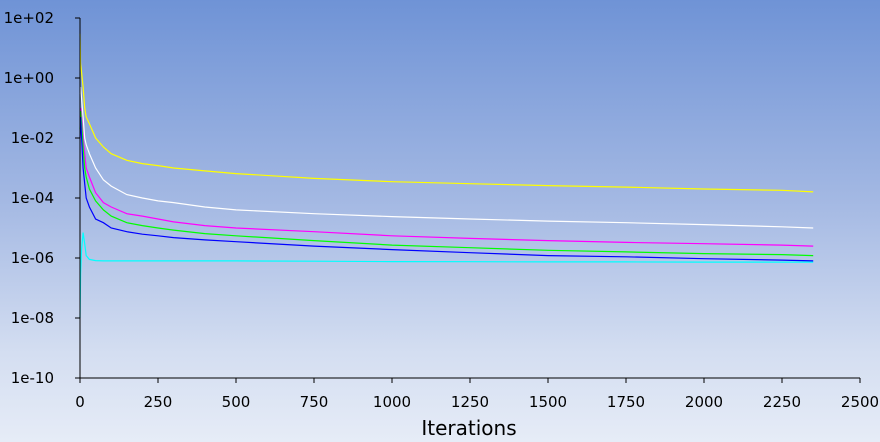 The width and height of the screenshot is (880, 442). What do you see at coordinates (860, 402) in the screenshot?
I see `x-tick-label: 2500` at bounding box center [860, 402].